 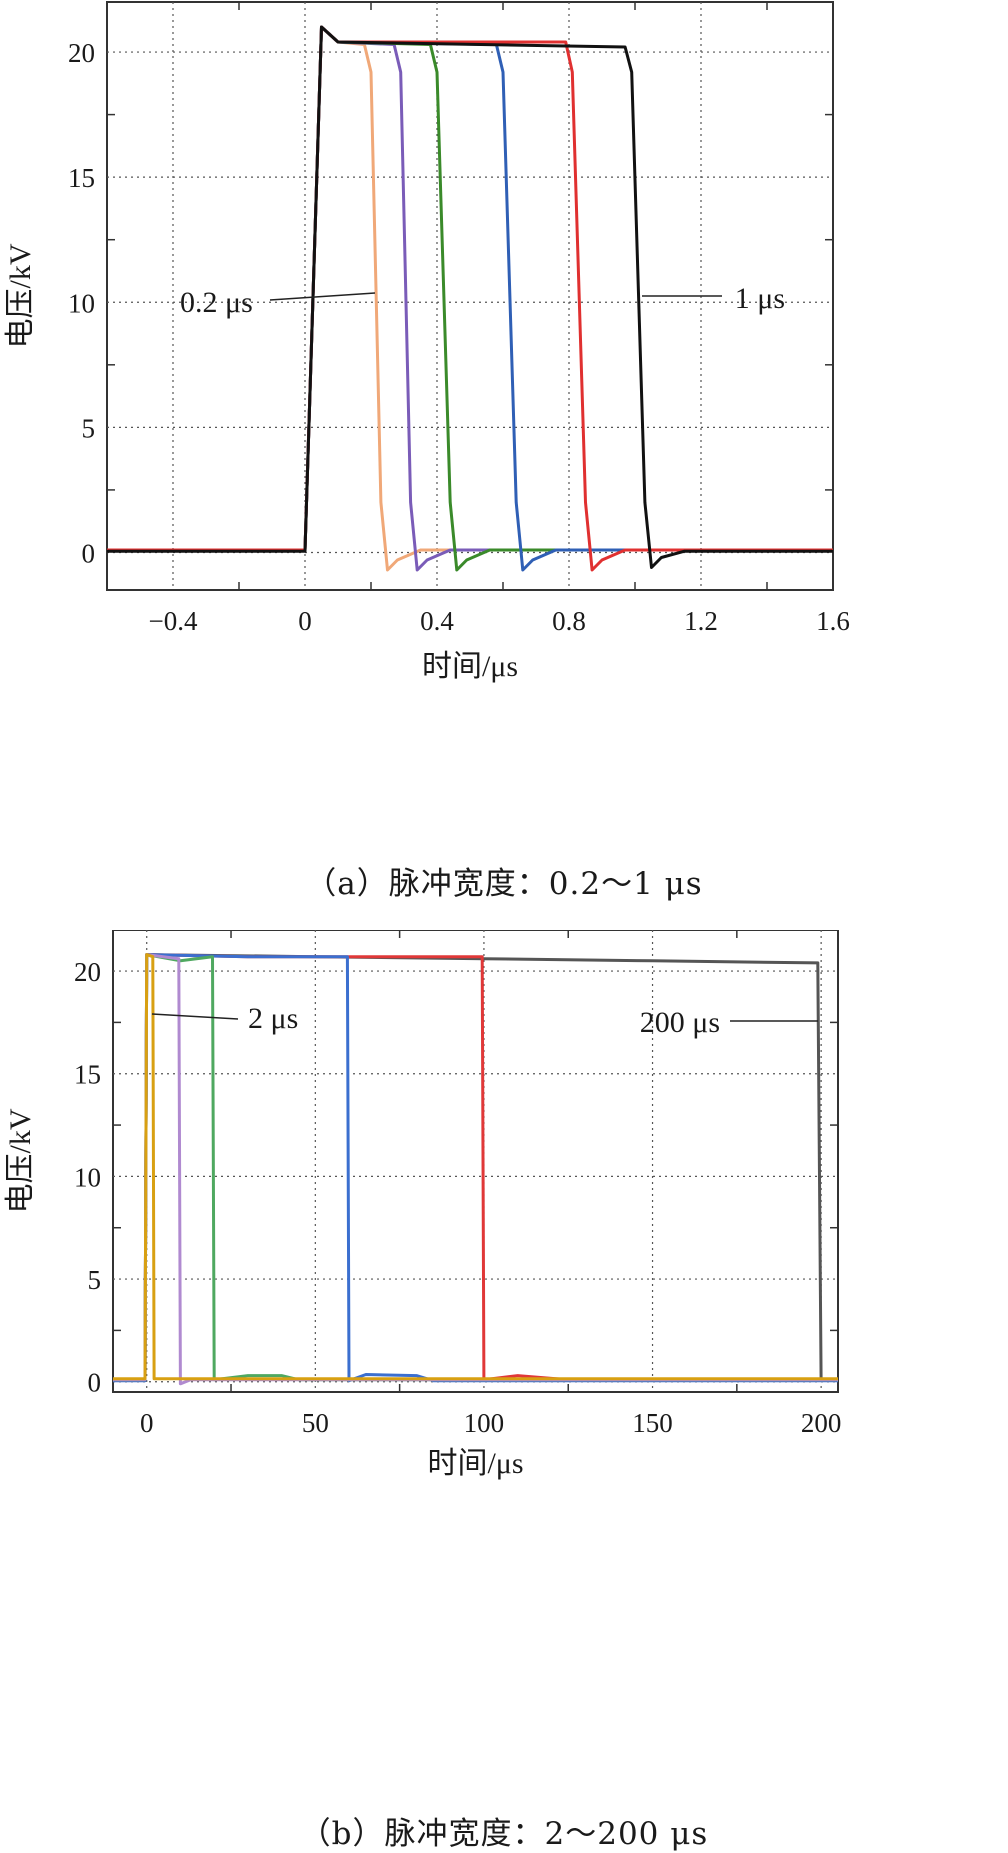 I want to click on annotation-label-a-0: 0.2 μs, so click(x=216, y=302).